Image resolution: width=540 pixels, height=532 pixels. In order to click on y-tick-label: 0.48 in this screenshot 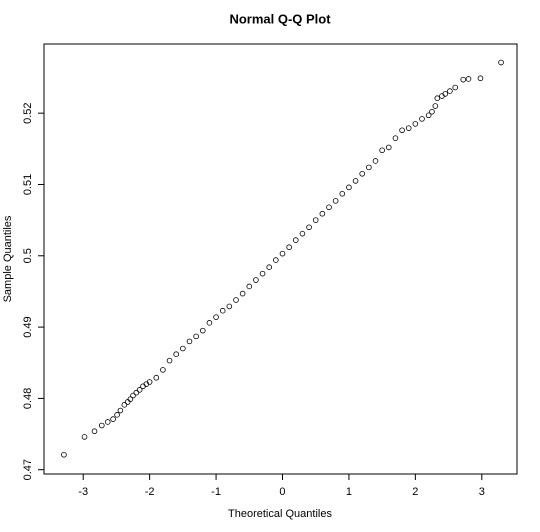, I will do `click(28, 398)`.